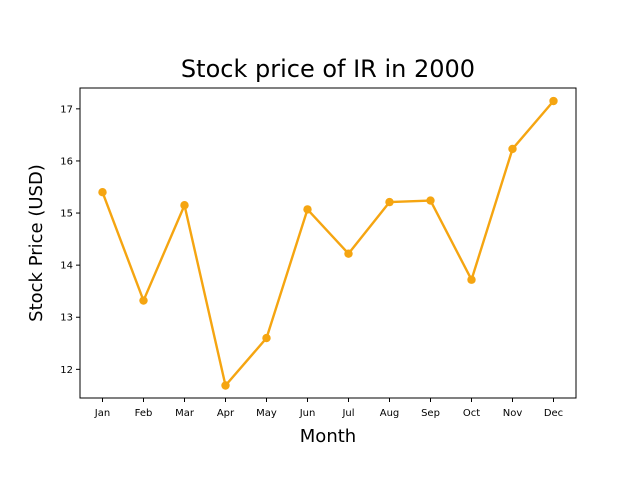 Image resolution: width=640 pixels, height=480 pixels. Describe the element at coordinates (430, 200) in the screenshot. I see `data-point-sep` at that location.